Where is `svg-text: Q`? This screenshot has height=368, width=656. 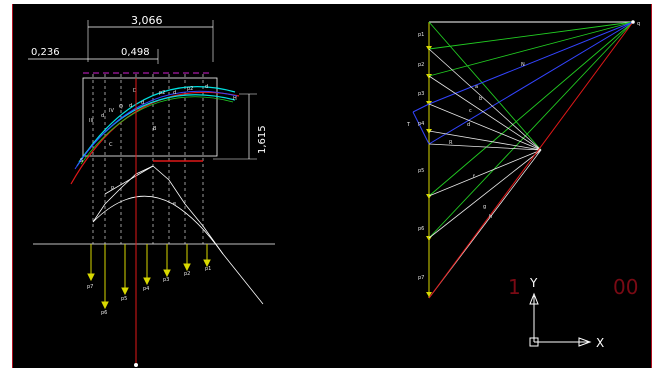
svg-text: Q is located at coordinates (121, 107).